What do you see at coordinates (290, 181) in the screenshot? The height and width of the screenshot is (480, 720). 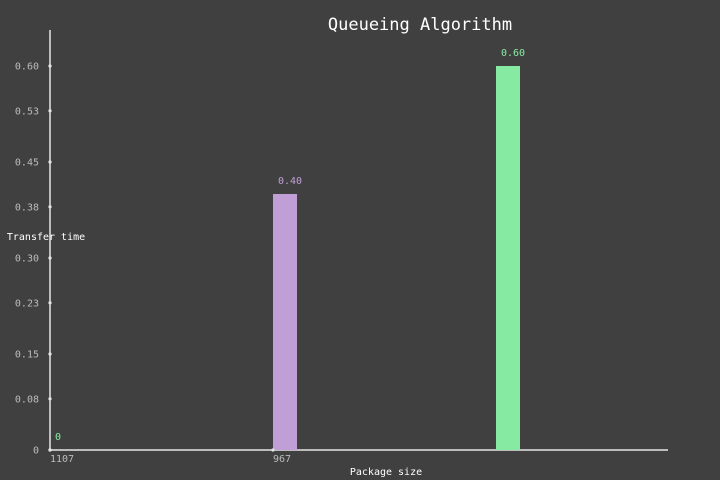 I see `bar-value-label: 0.40` at bounding box center [290, 181].